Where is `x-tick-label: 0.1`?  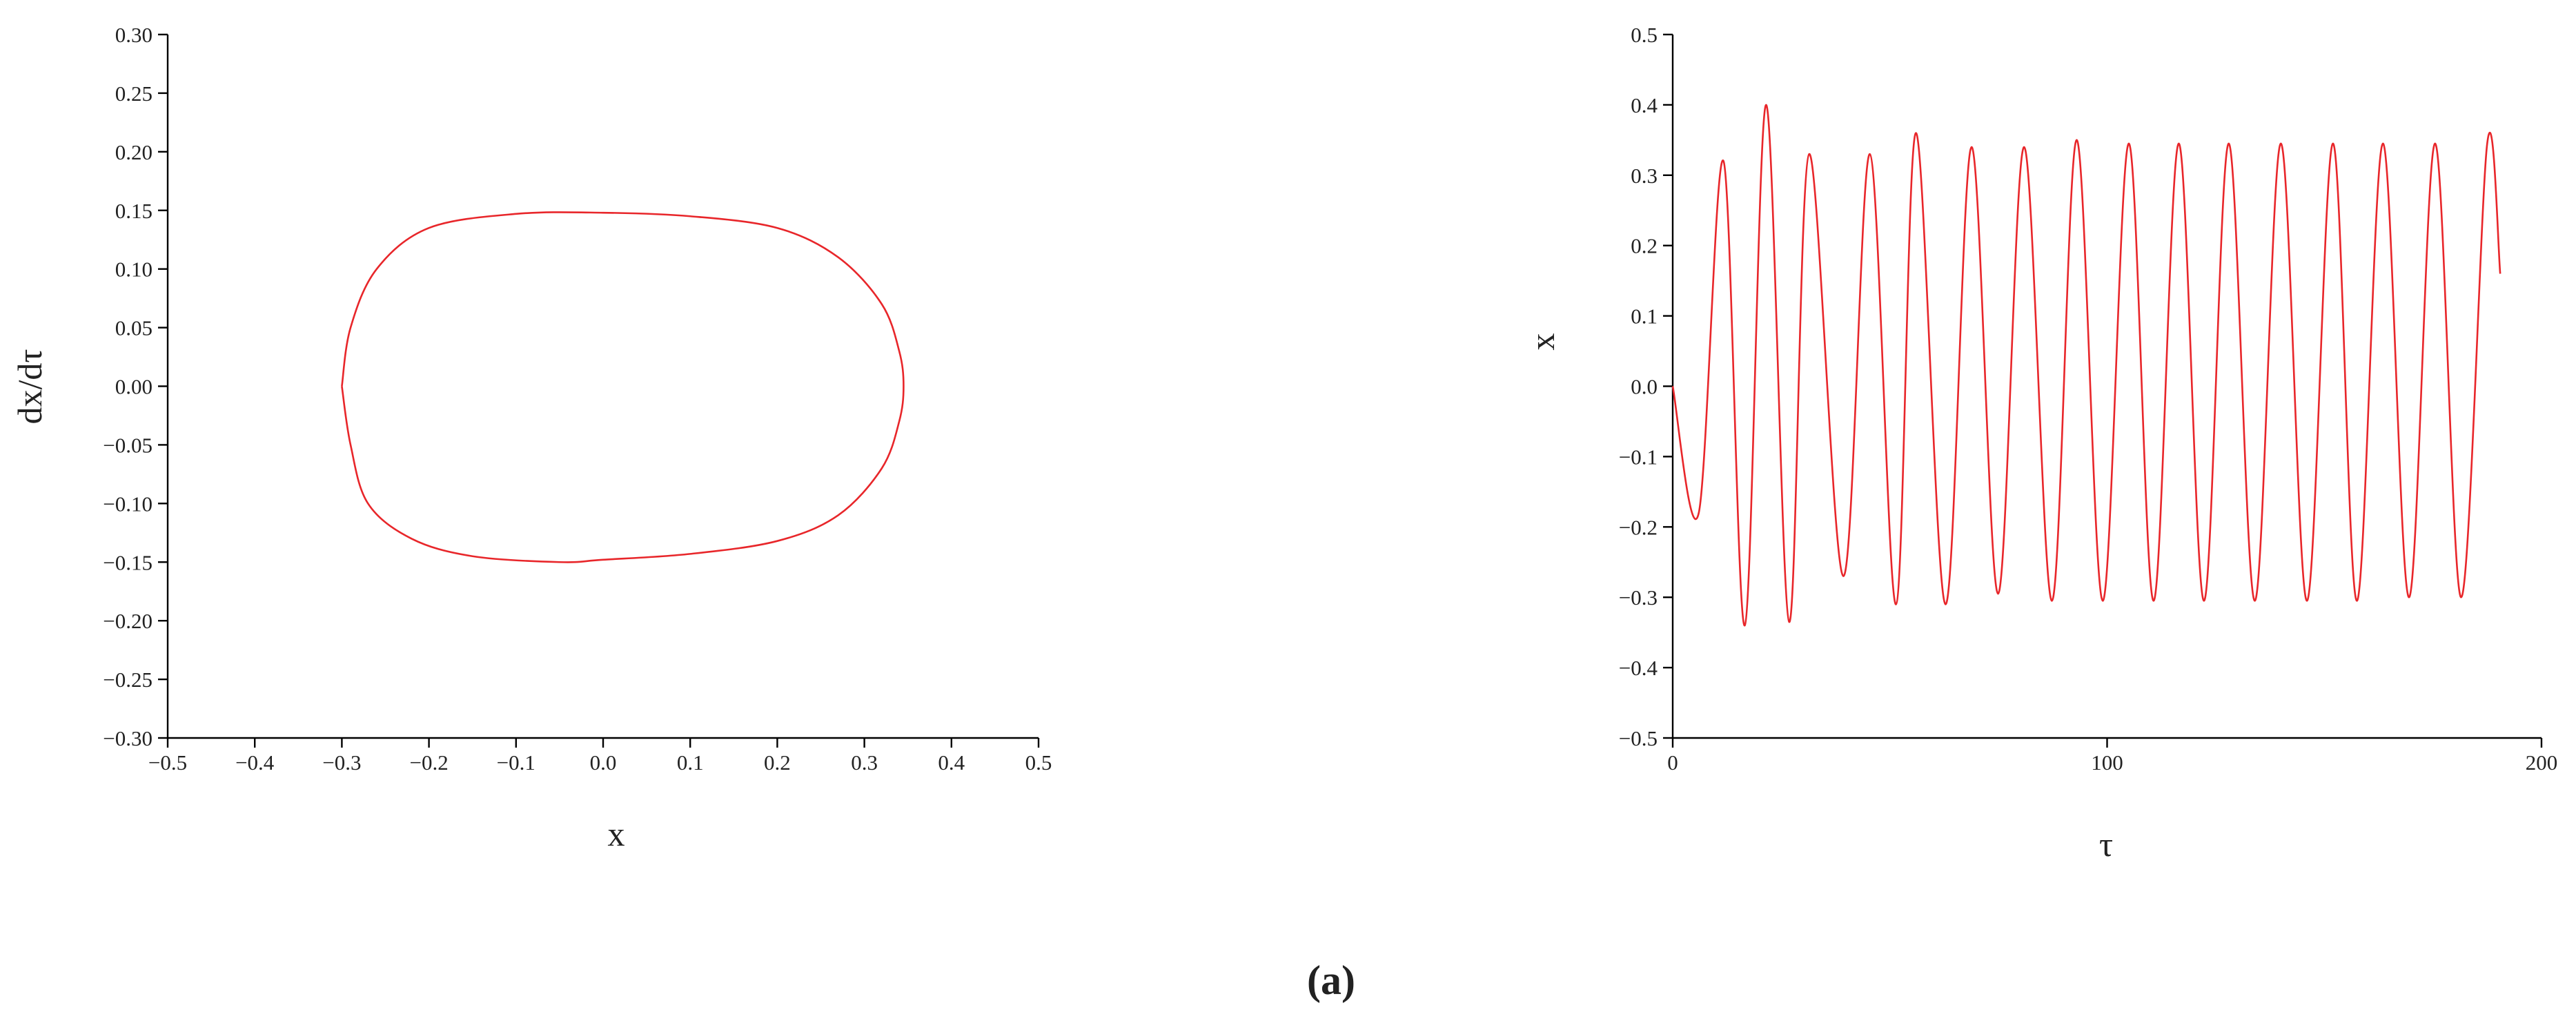 x-tick-label: 0.1 is located at coordinates (690, 763).